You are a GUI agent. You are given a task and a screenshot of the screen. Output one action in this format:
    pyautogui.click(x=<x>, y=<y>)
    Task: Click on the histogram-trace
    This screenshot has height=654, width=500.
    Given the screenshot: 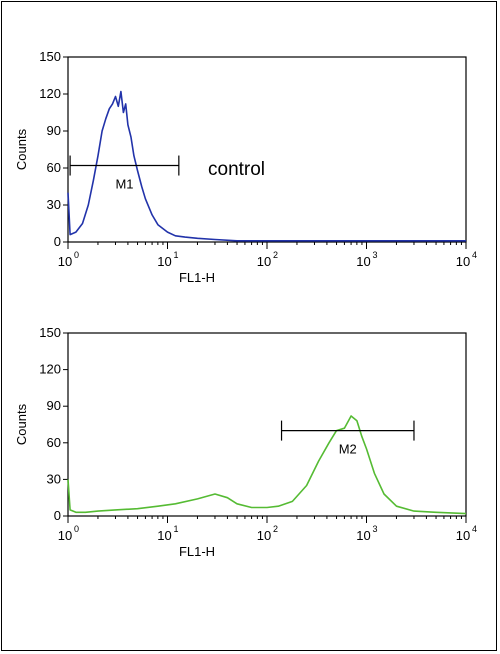 What is the action you would take?
    pyautogui.click(x=267, y=465)
    